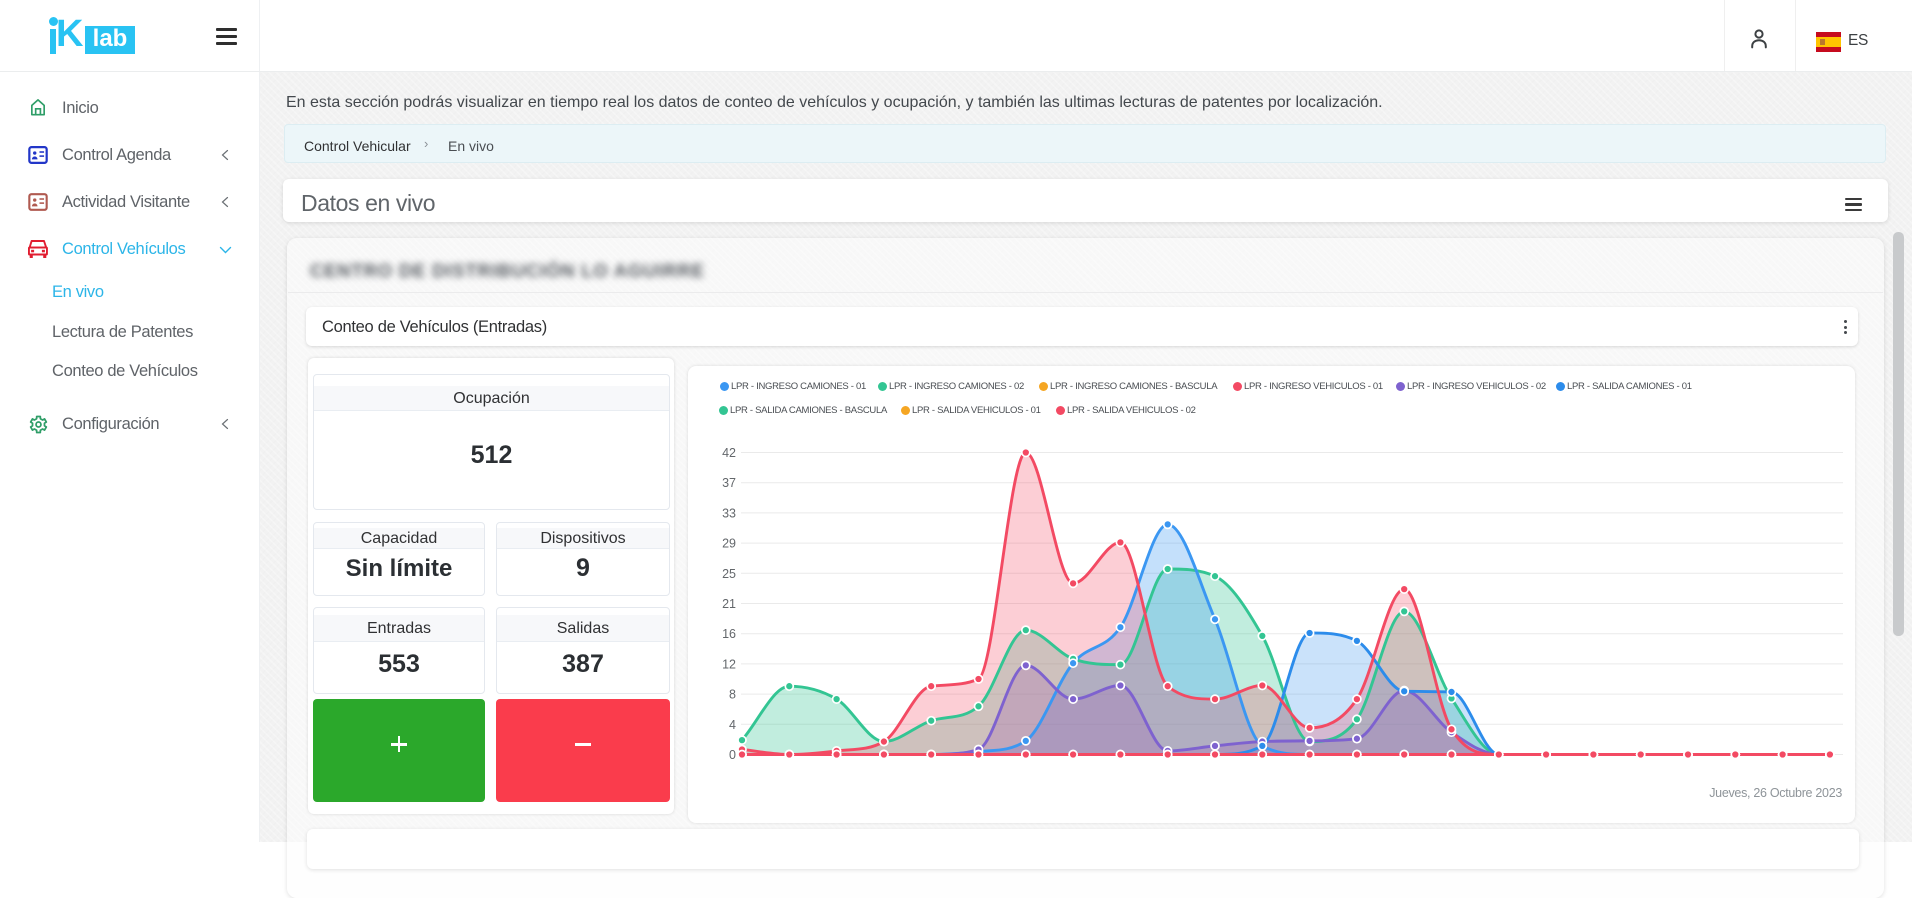  What do you see at coordinates (729, 513) in the screenshot?
I see `svg-text: 33` at bounding box center [729, 513].